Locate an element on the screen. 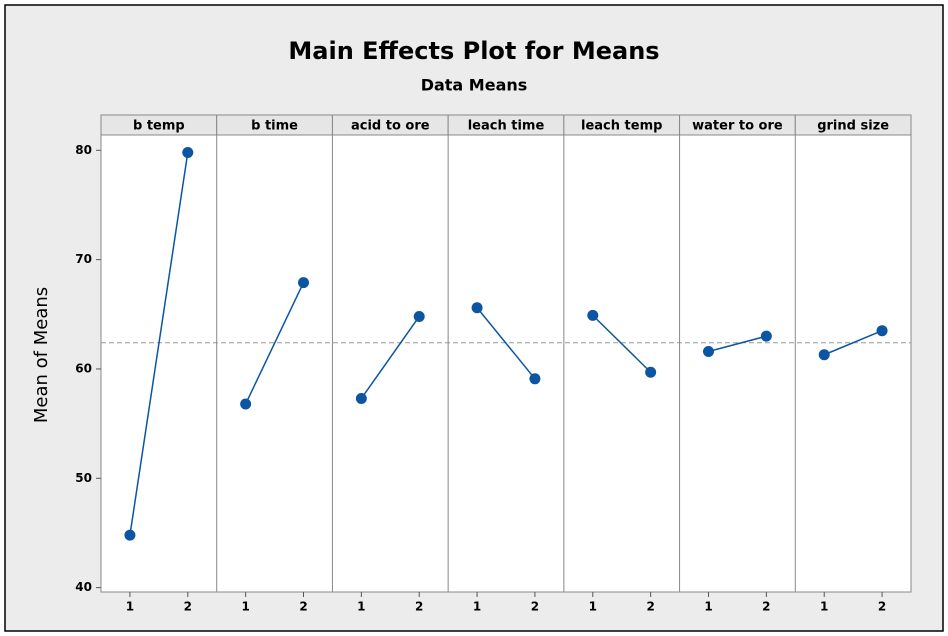 Image resolution: width=948 pixels, height=636 pixels. panel-label: grind size is located at coordinates (853, 126).